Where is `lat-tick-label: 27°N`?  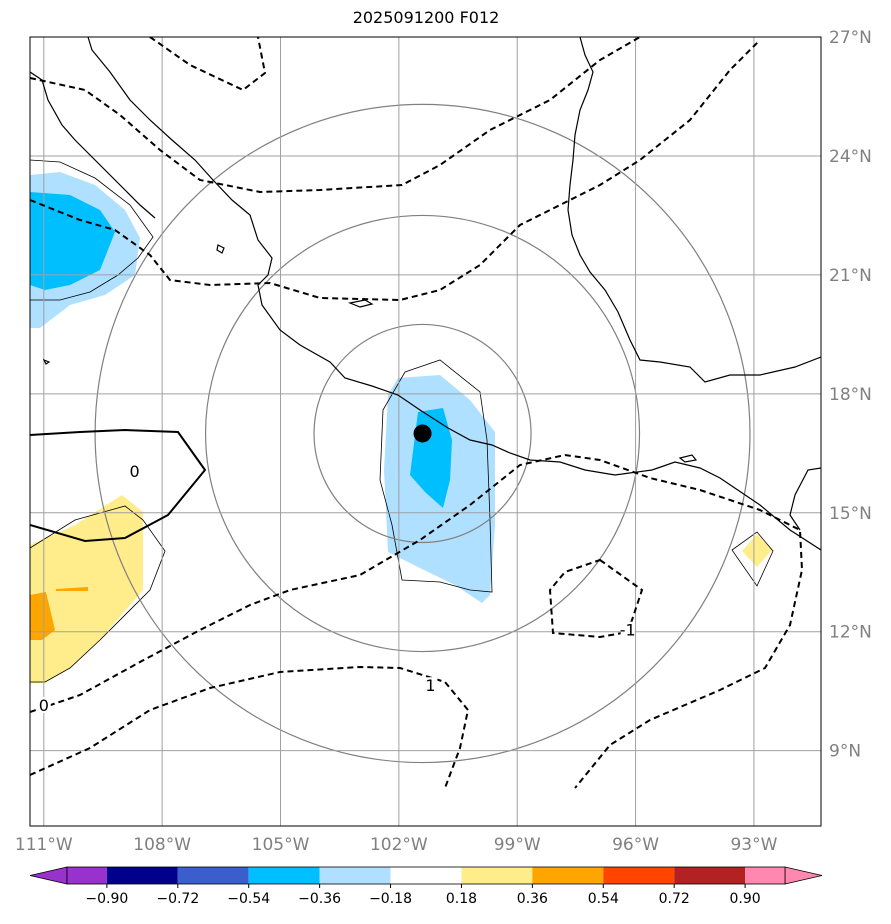 lat-tick-label: 27°N is located at coordinates (850, 38).